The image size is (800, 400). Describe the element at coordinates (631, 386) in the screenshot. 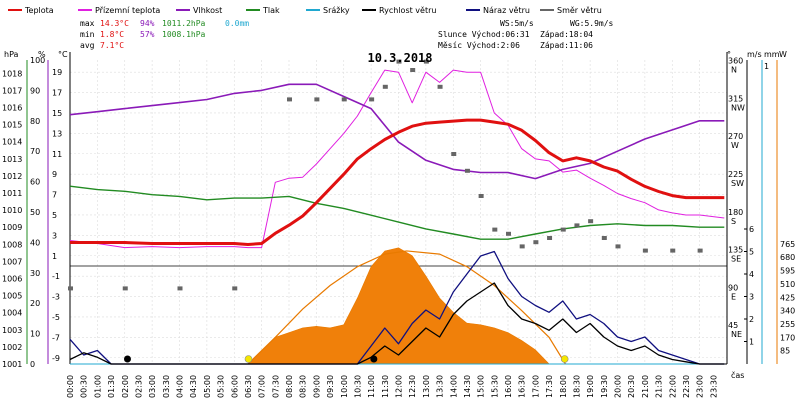

I see `tick-label-time: 20:30` at that location.